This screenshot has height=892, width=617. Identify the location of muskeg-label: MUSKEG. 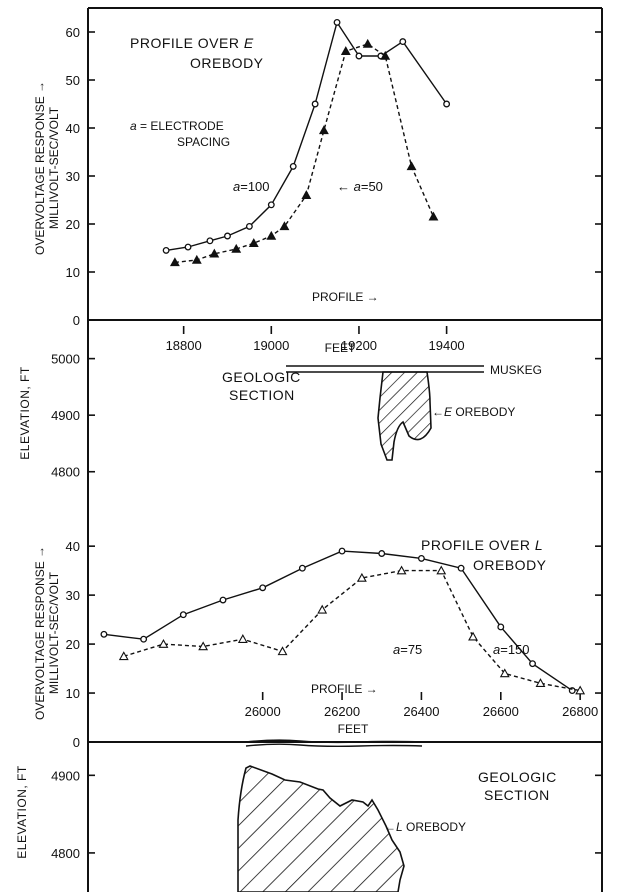
(516, 370).